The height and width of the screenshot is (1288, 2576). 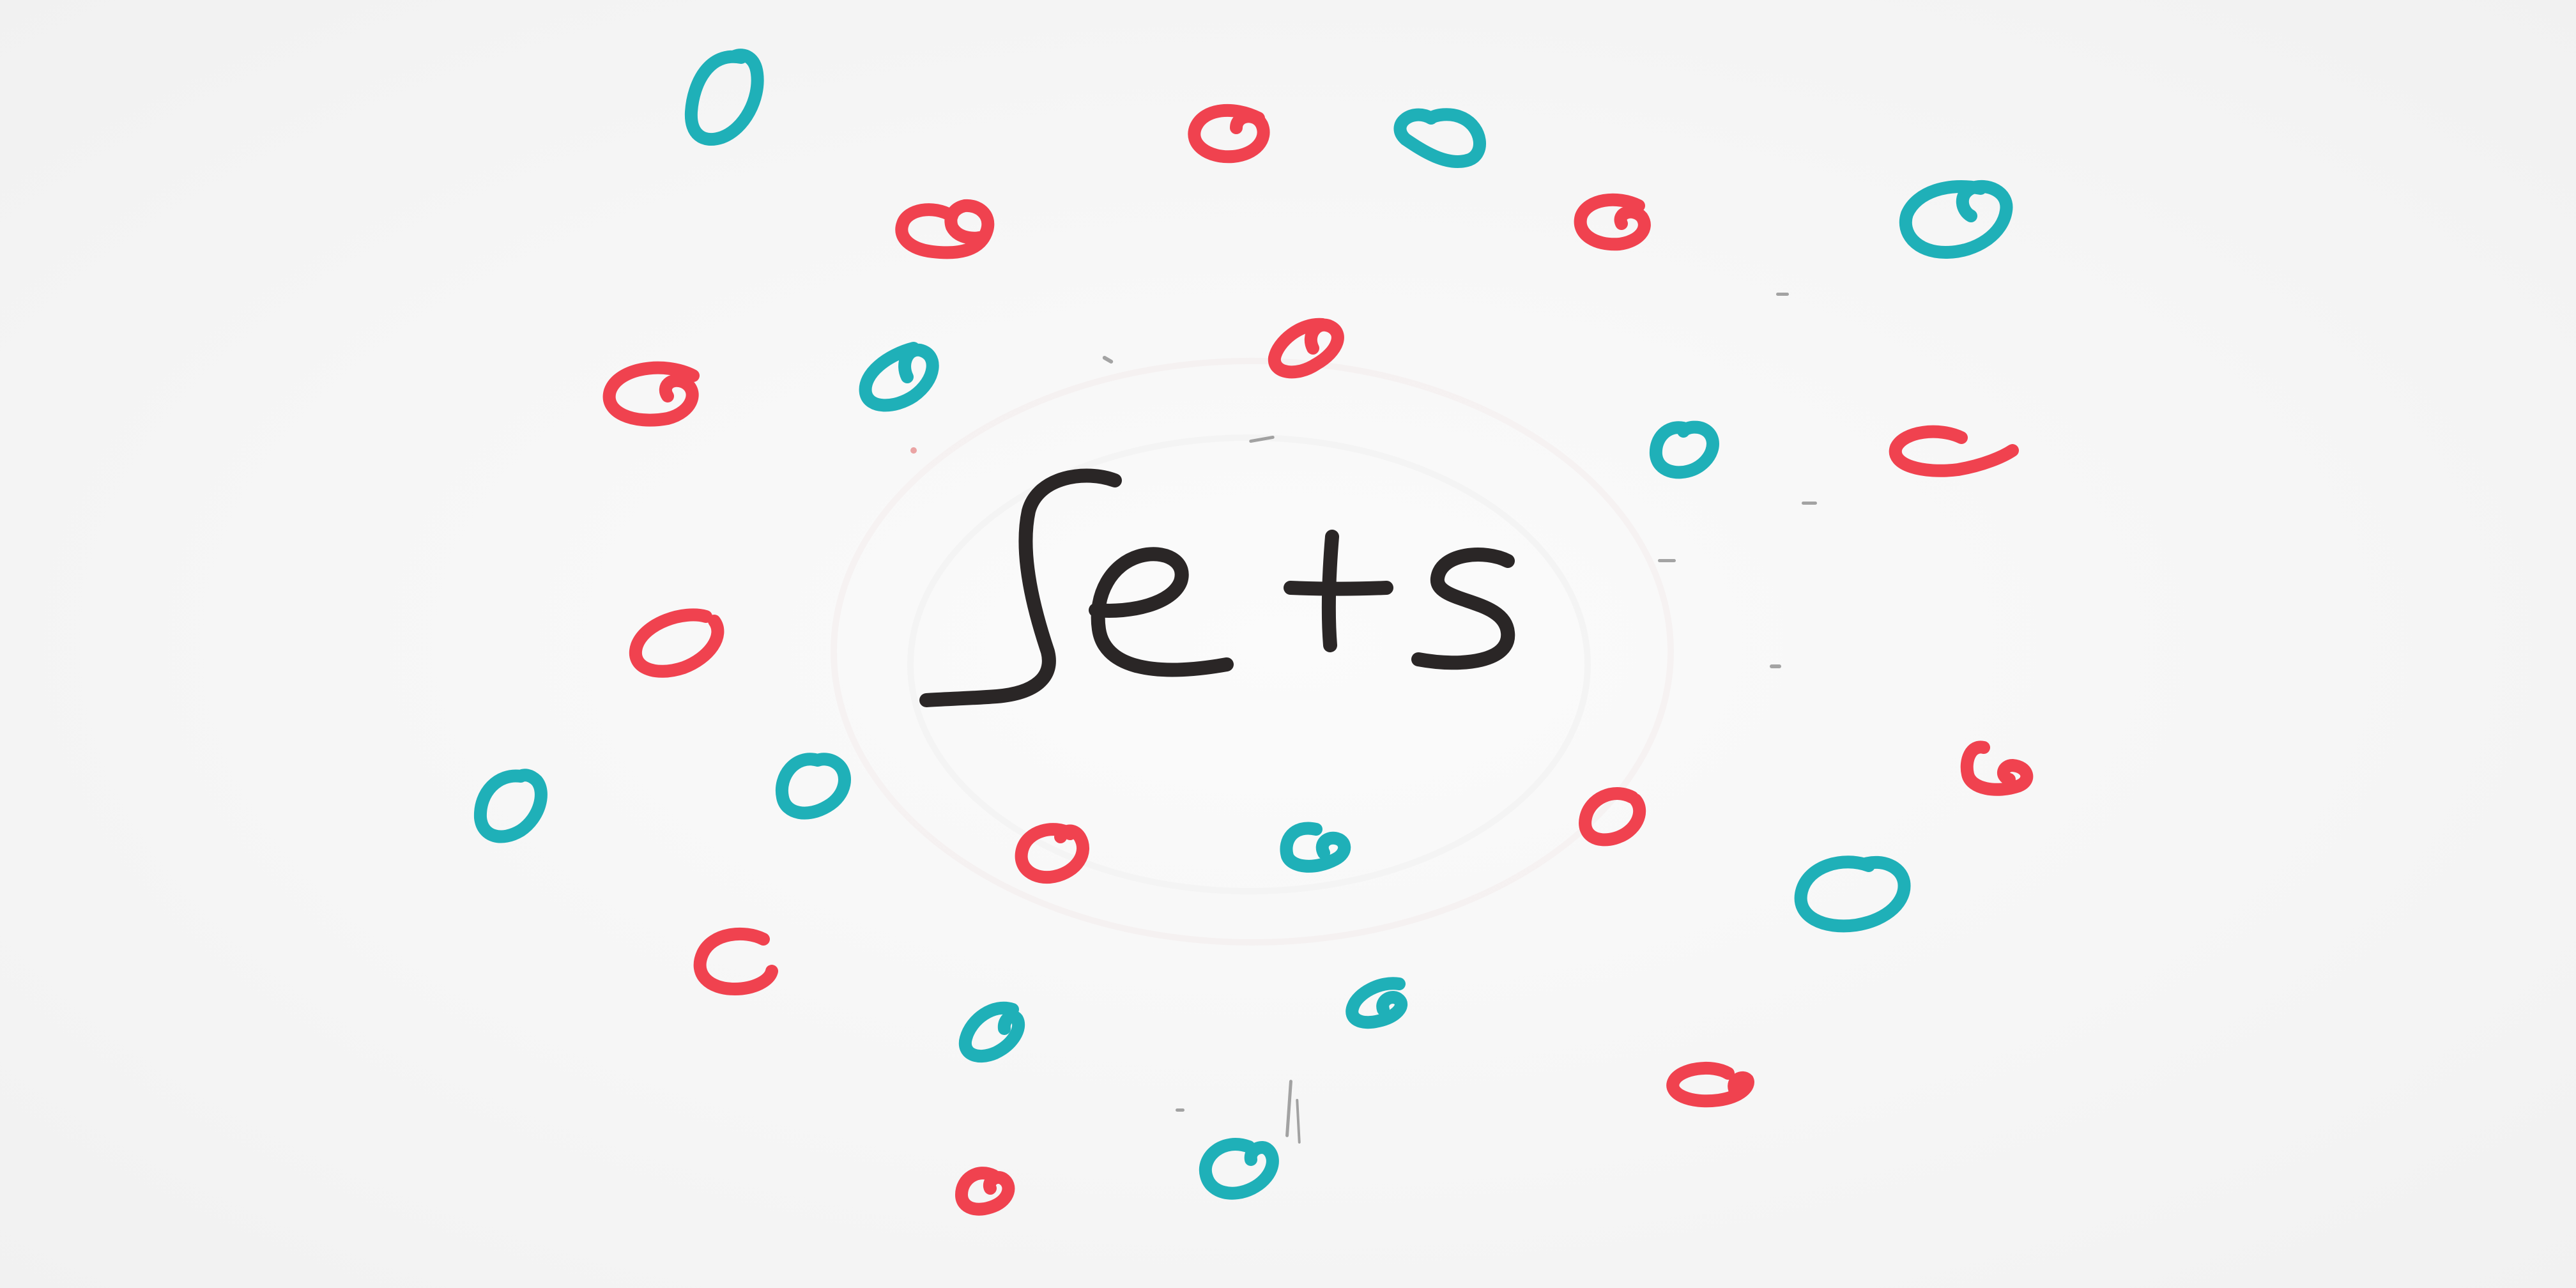 I want to click on sets-word-handwritten, so click(x=1217, y=587).